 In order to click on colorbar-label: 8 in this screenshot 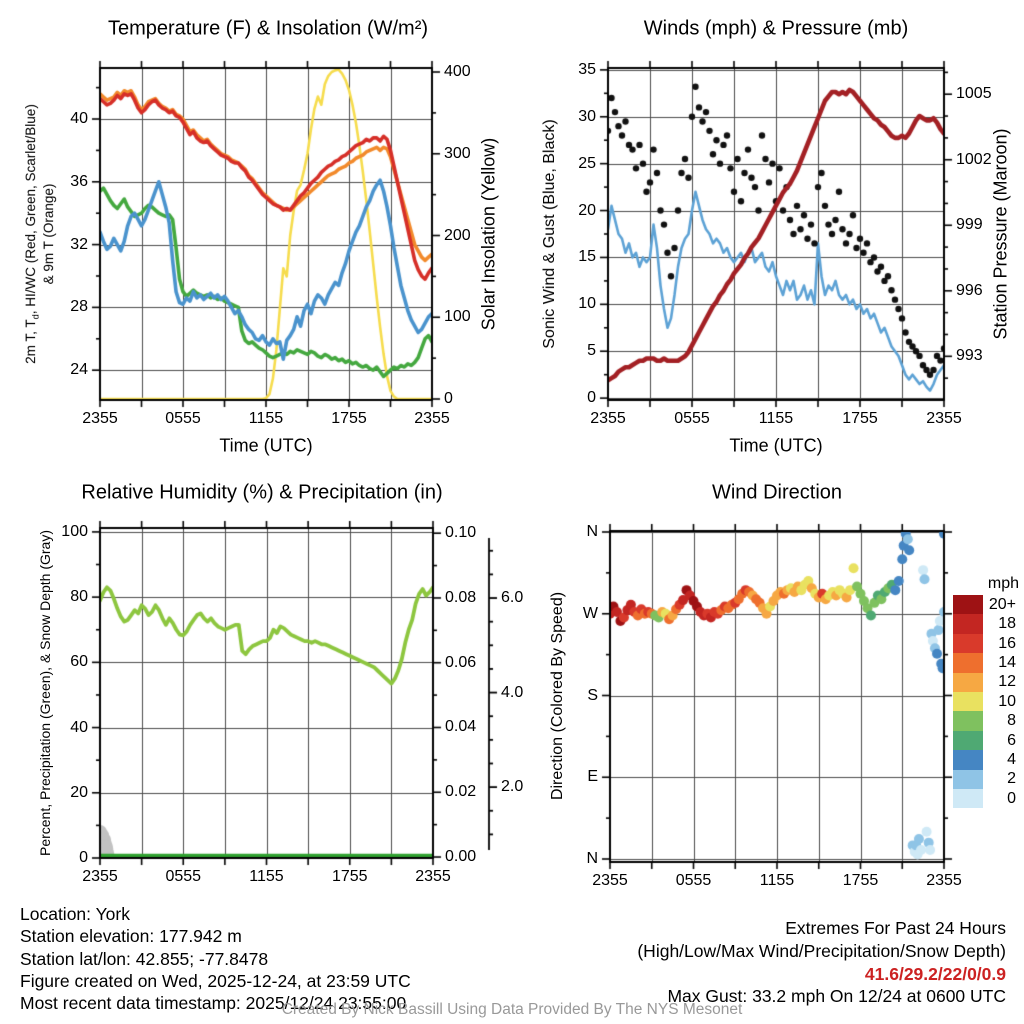, I will do `click(1011, 721)`.